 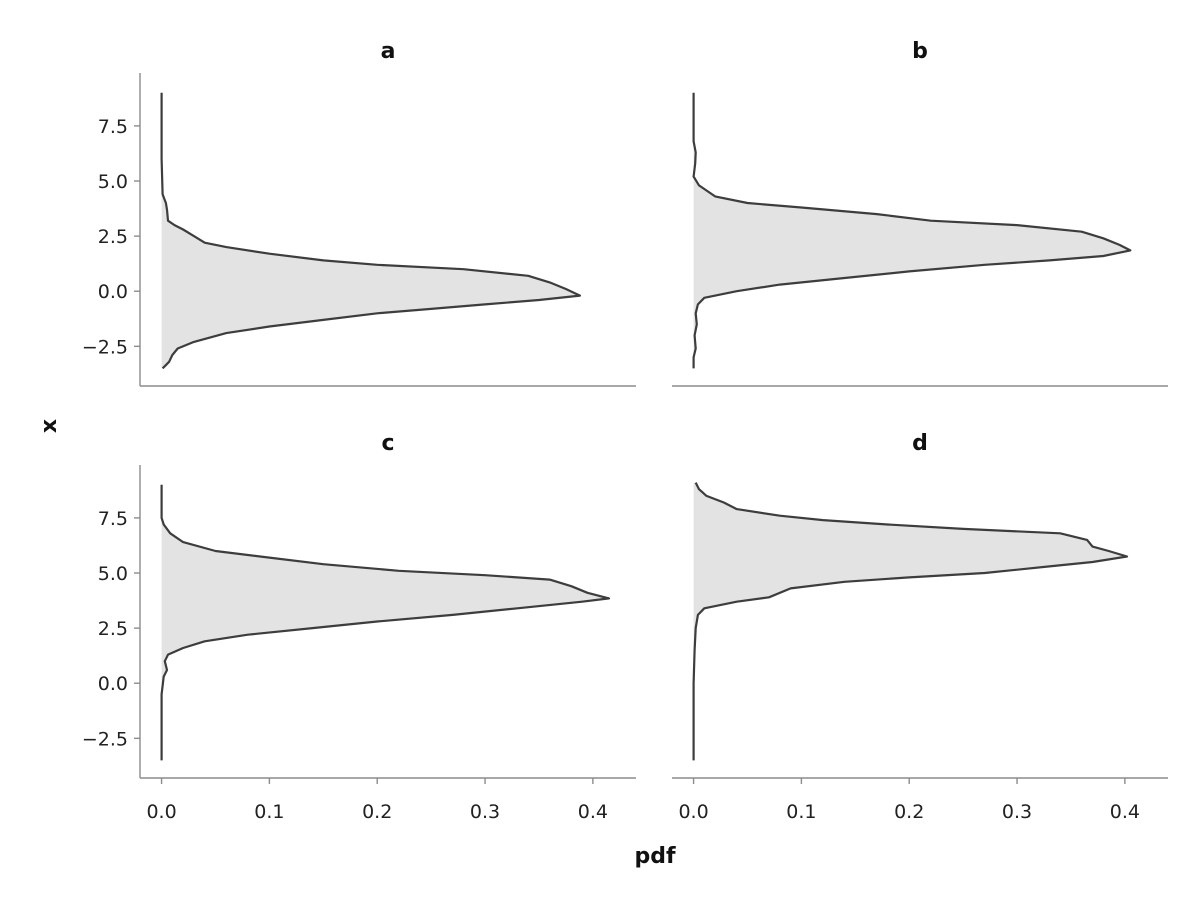 I want to click on x-axis-label: pdf, so click(x=654, y=856).